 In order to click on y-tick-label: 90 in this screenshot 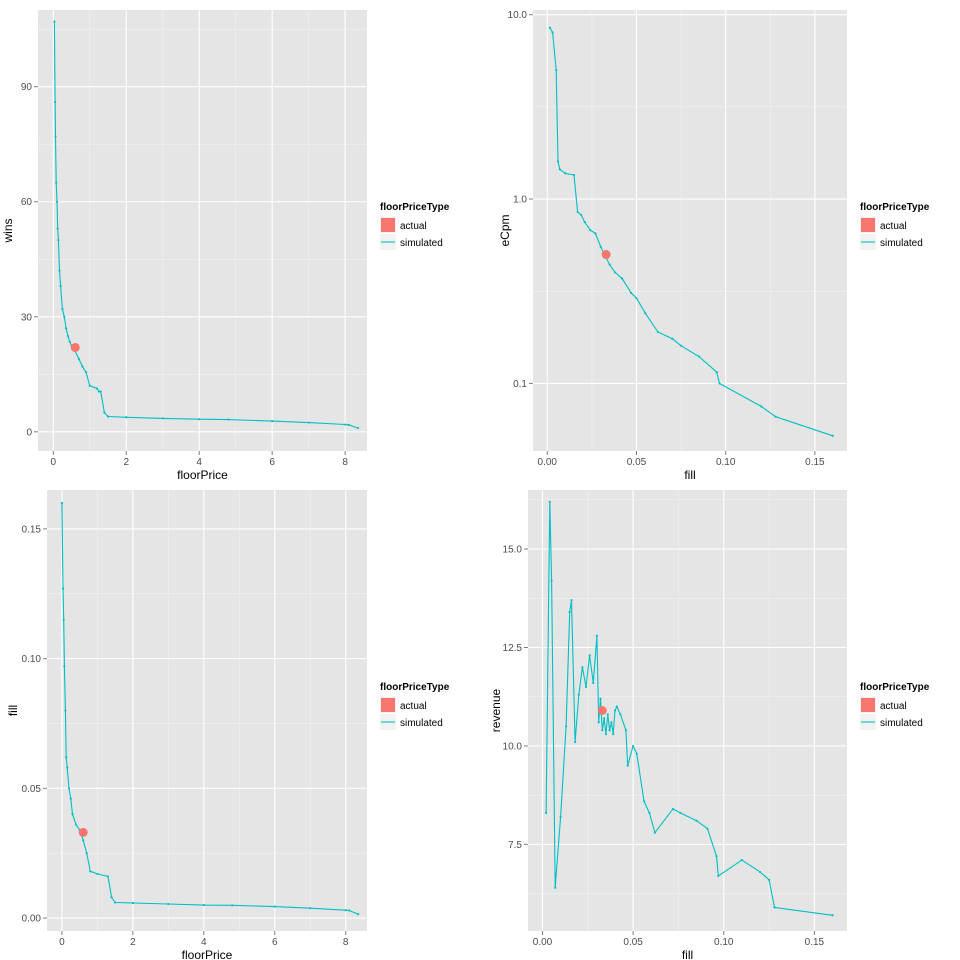, I will do `click(27, 87)`.